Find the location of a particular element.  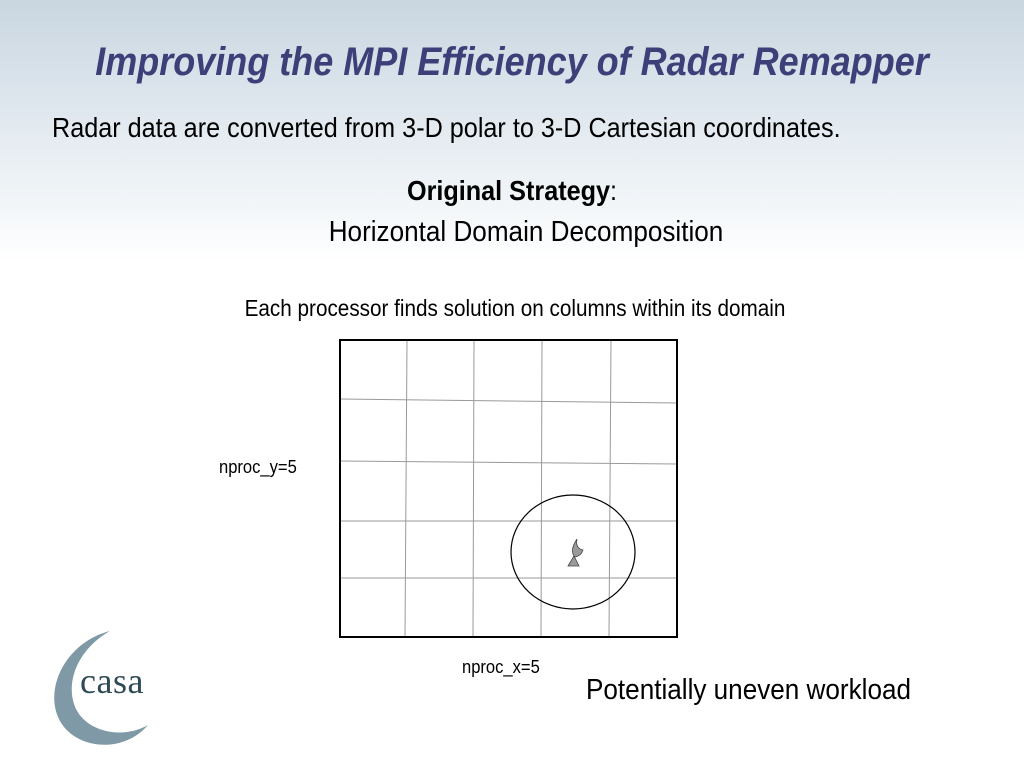

casa-logo-text: casa is located at coordinates (112, 681).